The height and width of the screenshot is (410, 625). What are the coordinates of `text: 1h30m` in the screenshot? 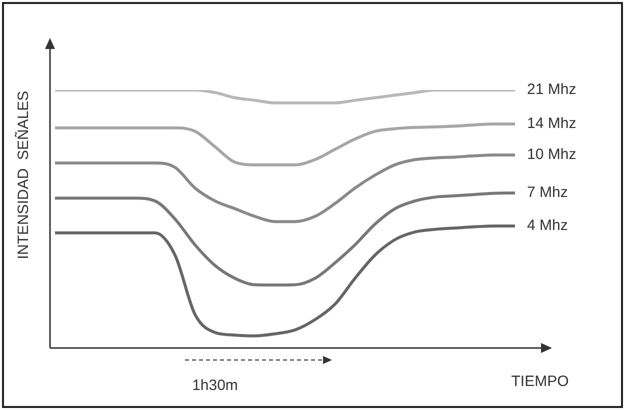 It's located at (215, 385).